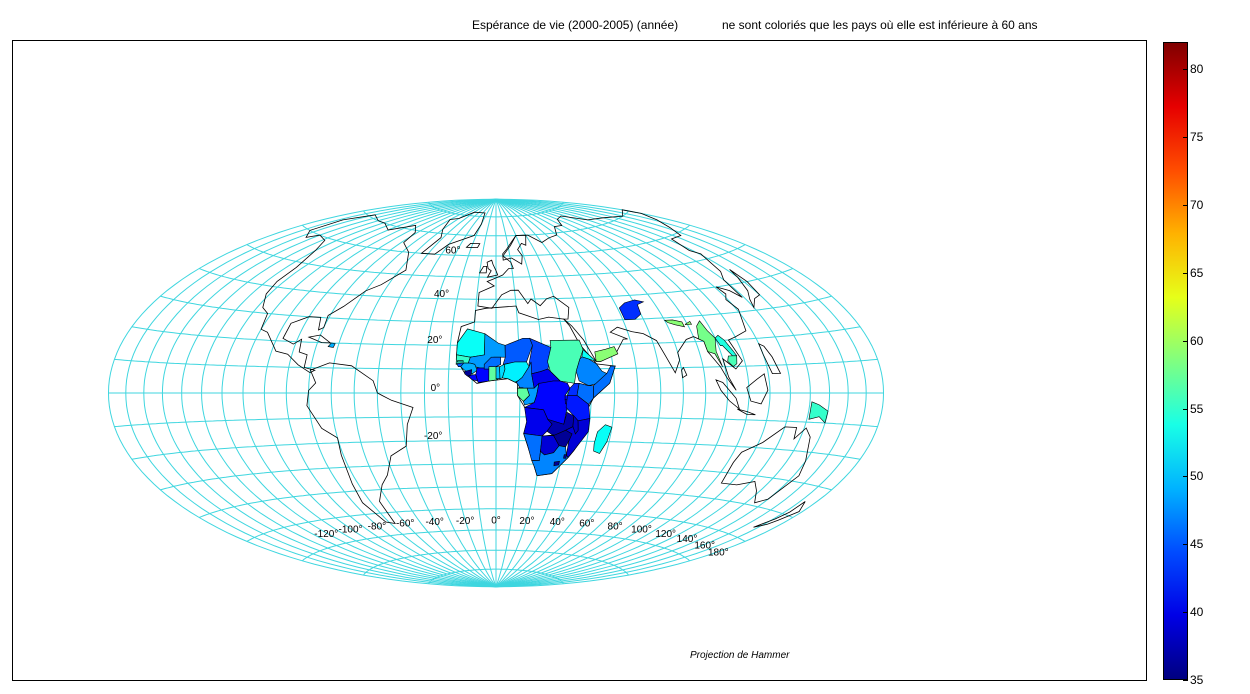 The image size is (1250, 694). Describe the element at coordinates (1197, 137) in the screenshot. I see `colorbar-tick-label: 75` at that location.